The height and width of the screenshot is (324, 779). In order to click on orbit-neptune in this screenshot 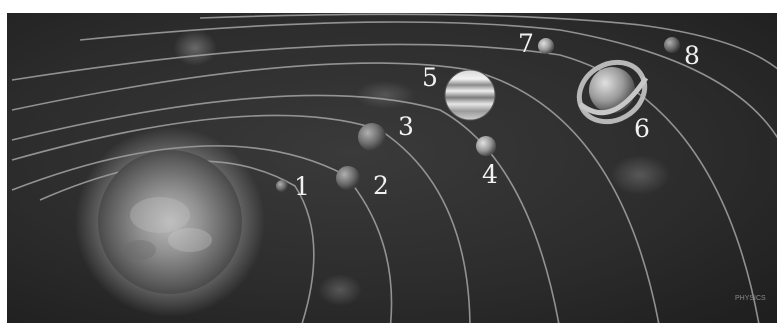, I will do `click(488, 41)`.